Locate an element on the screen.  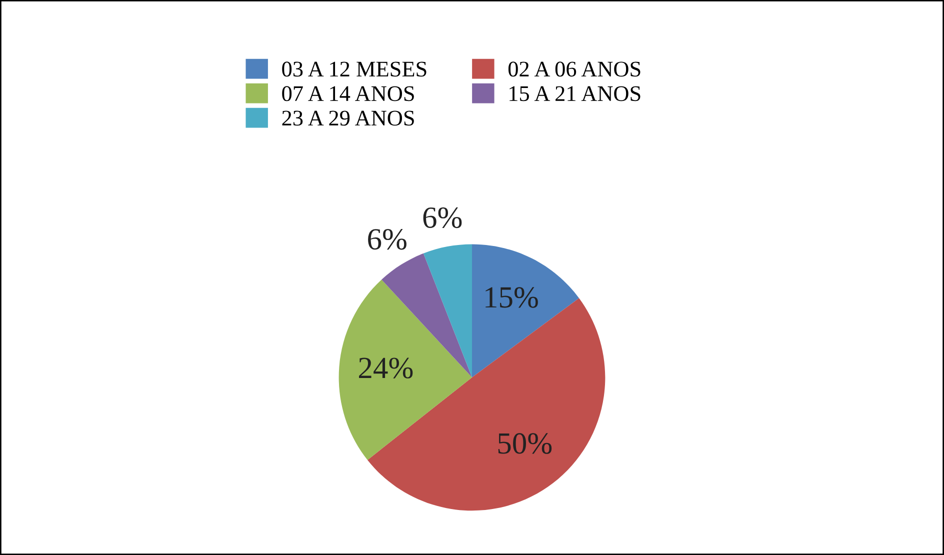
legend-label: 02 A 06 ANOS is located at coordinates (574, 69).